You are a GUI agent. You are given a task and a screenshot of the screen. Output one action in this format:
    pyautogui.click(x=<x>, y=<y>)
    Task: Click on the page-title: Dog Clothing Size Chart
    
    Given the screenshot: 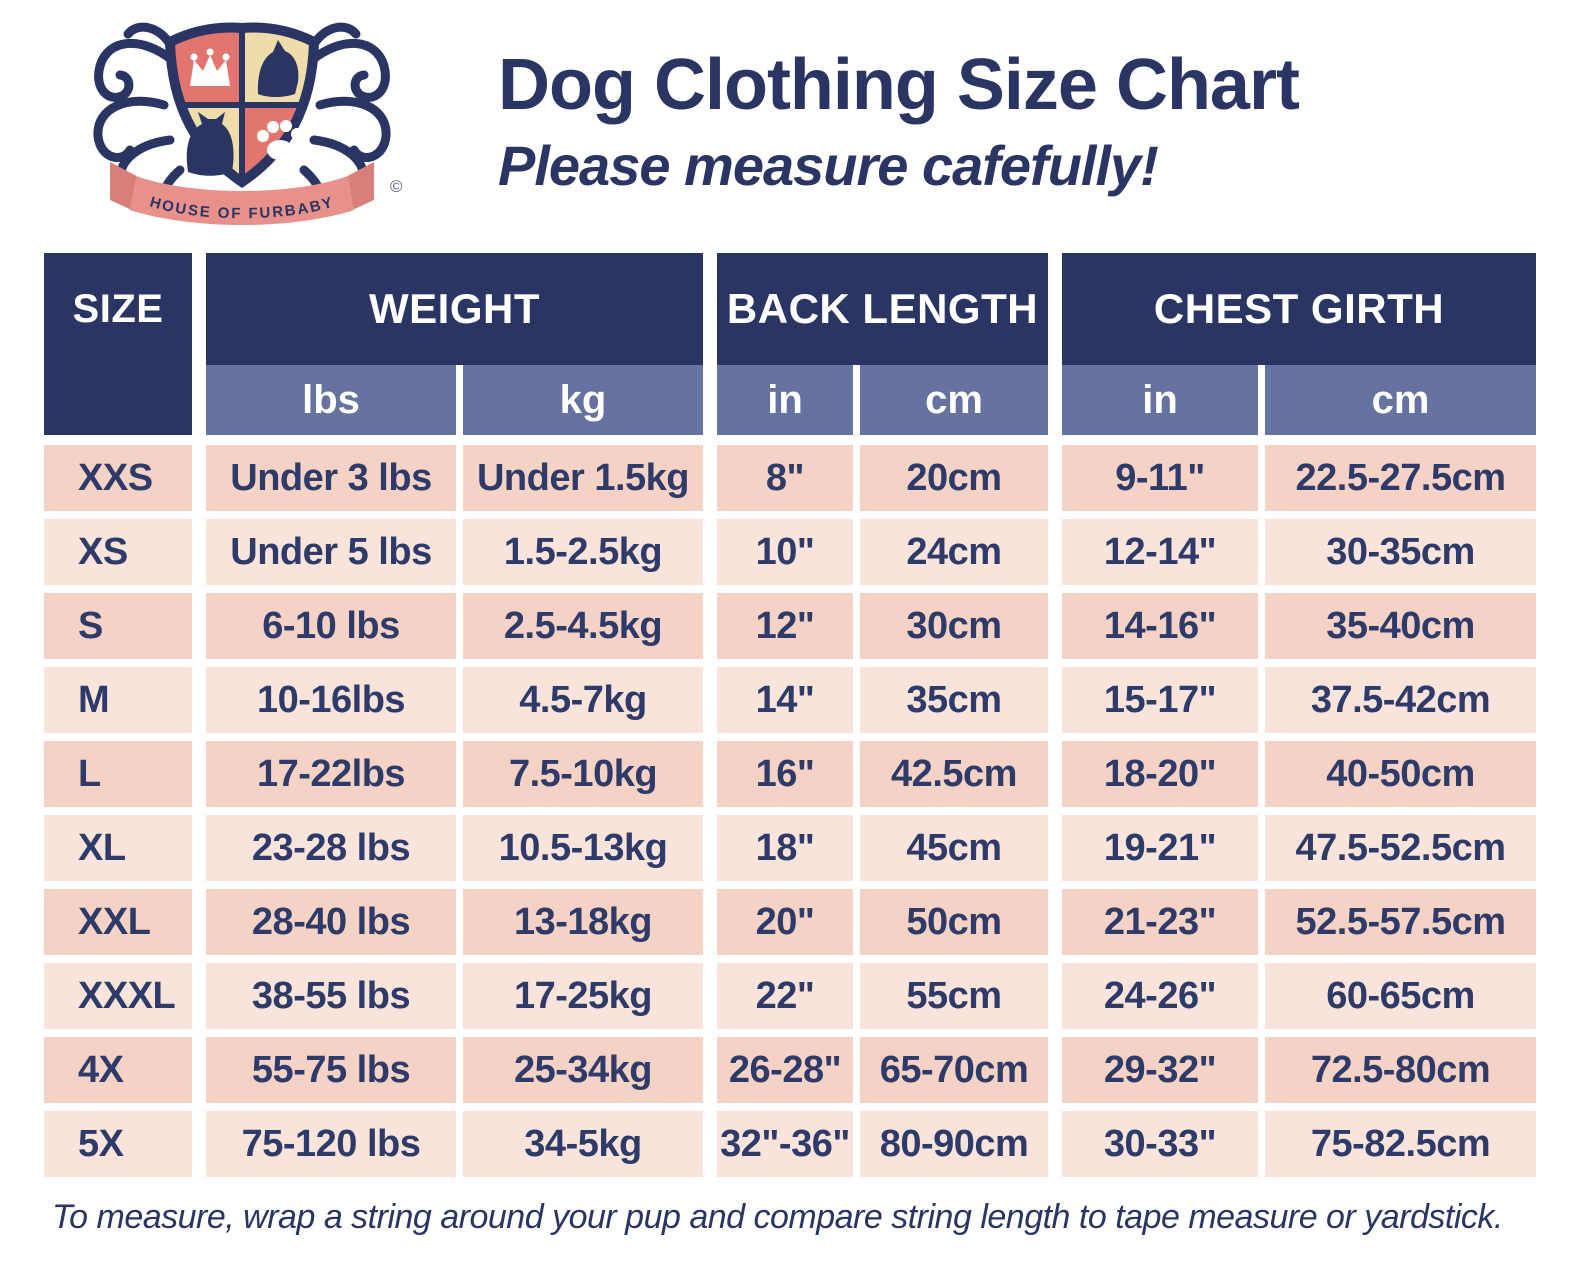 What is the action you would take?
    pyautogui.click(x=899, y=85)
    